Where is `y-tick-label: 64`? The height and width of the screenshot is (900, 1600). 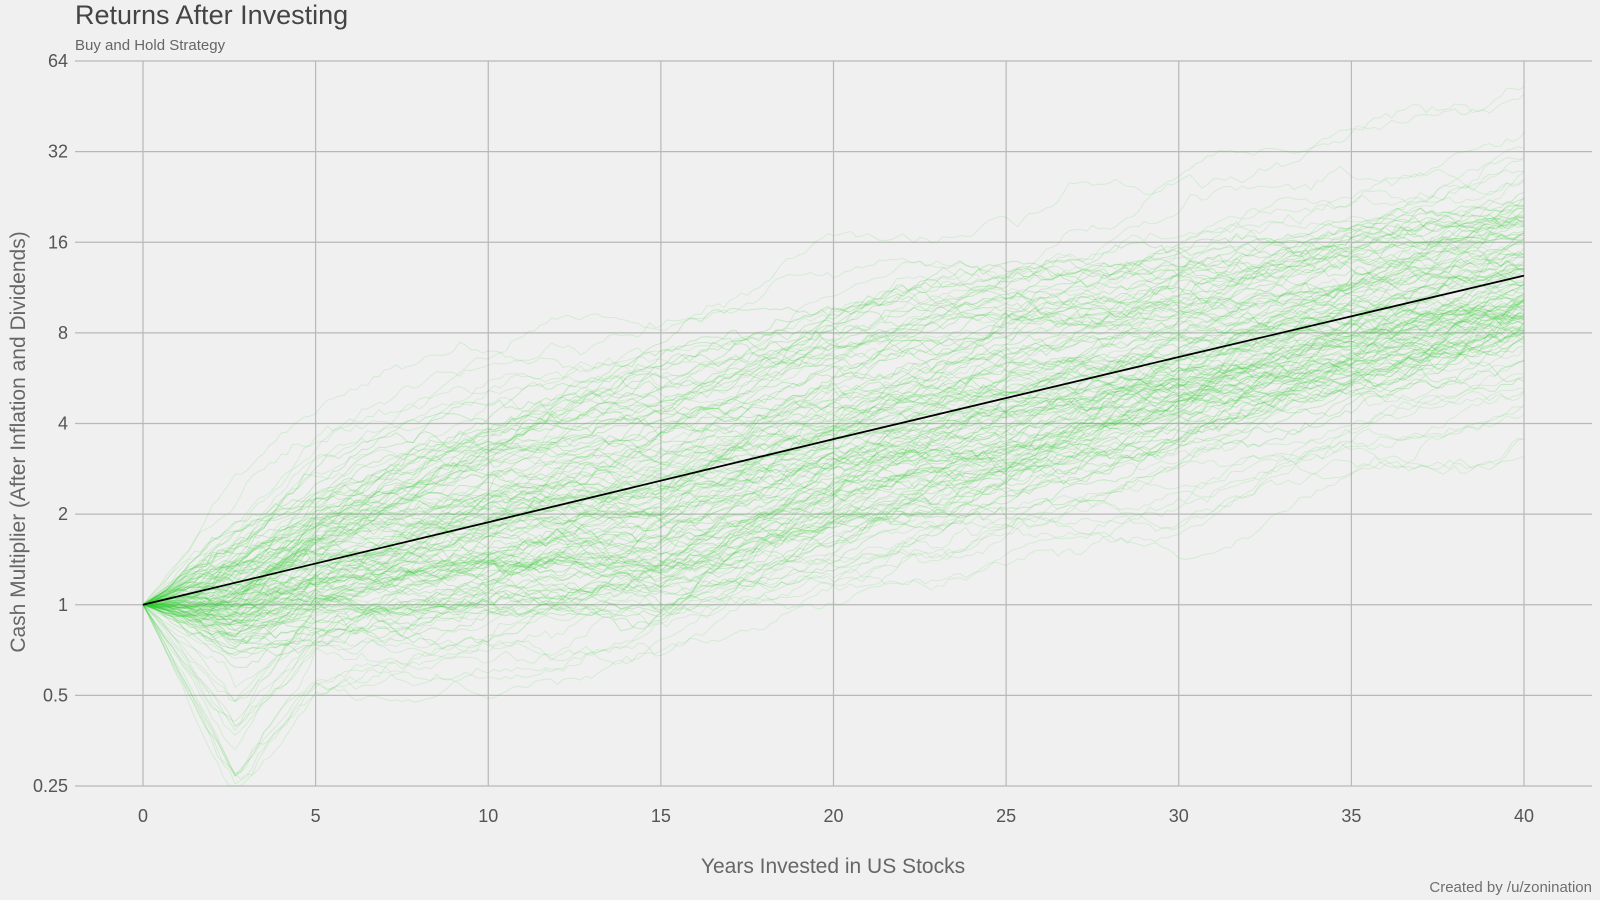
y-tick-label: 64 is located at coordinates (58, 61).